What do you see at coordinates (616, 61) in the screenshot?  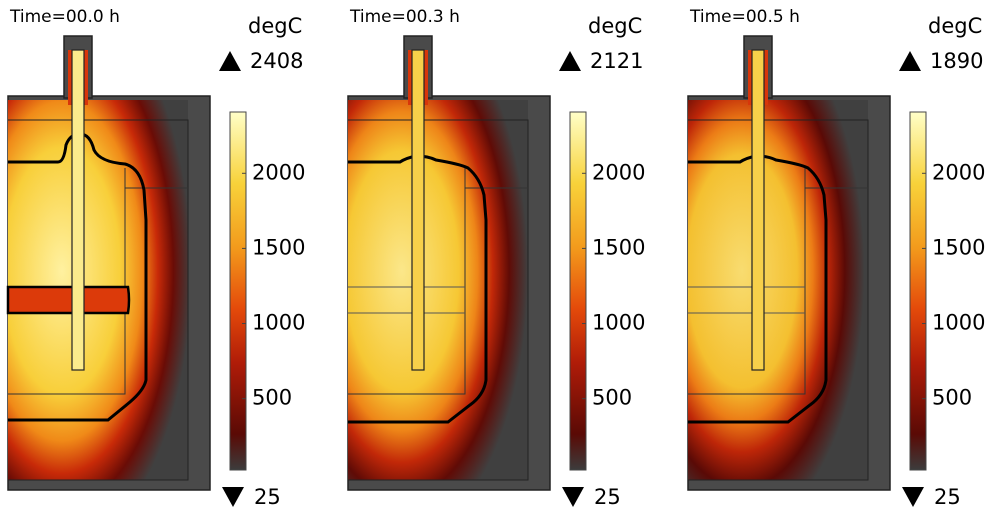 I see `max-label: 2121` at bounding box center [616, 61].